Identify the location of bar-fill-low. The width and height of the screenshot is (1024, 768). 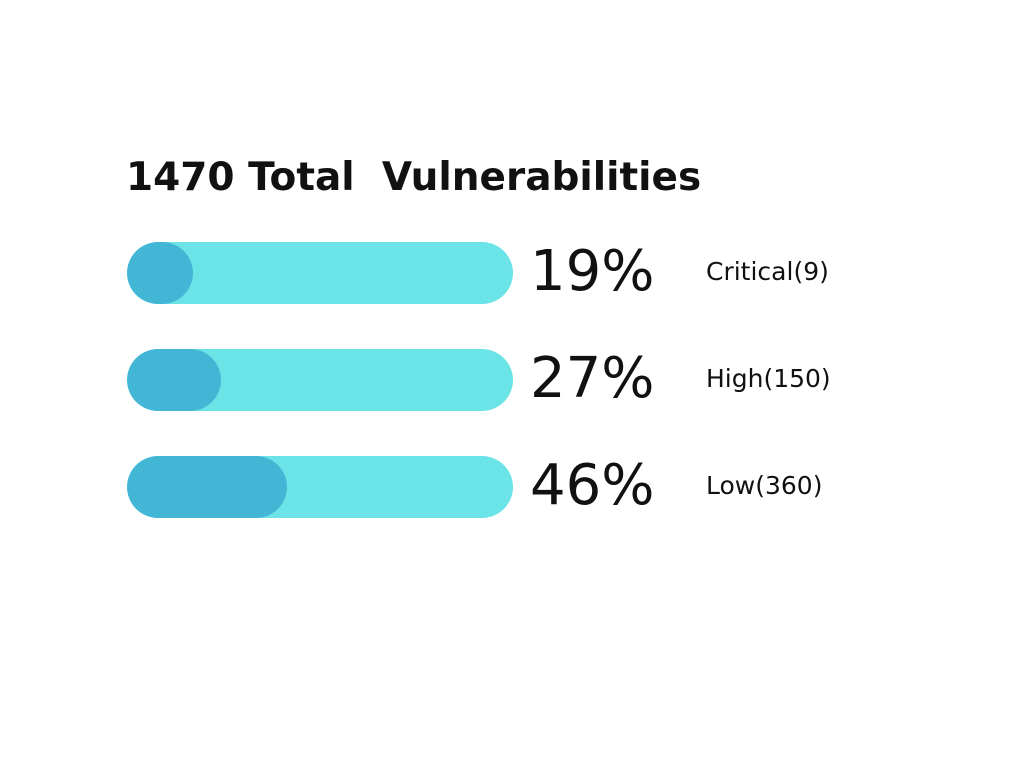
(207, 487).